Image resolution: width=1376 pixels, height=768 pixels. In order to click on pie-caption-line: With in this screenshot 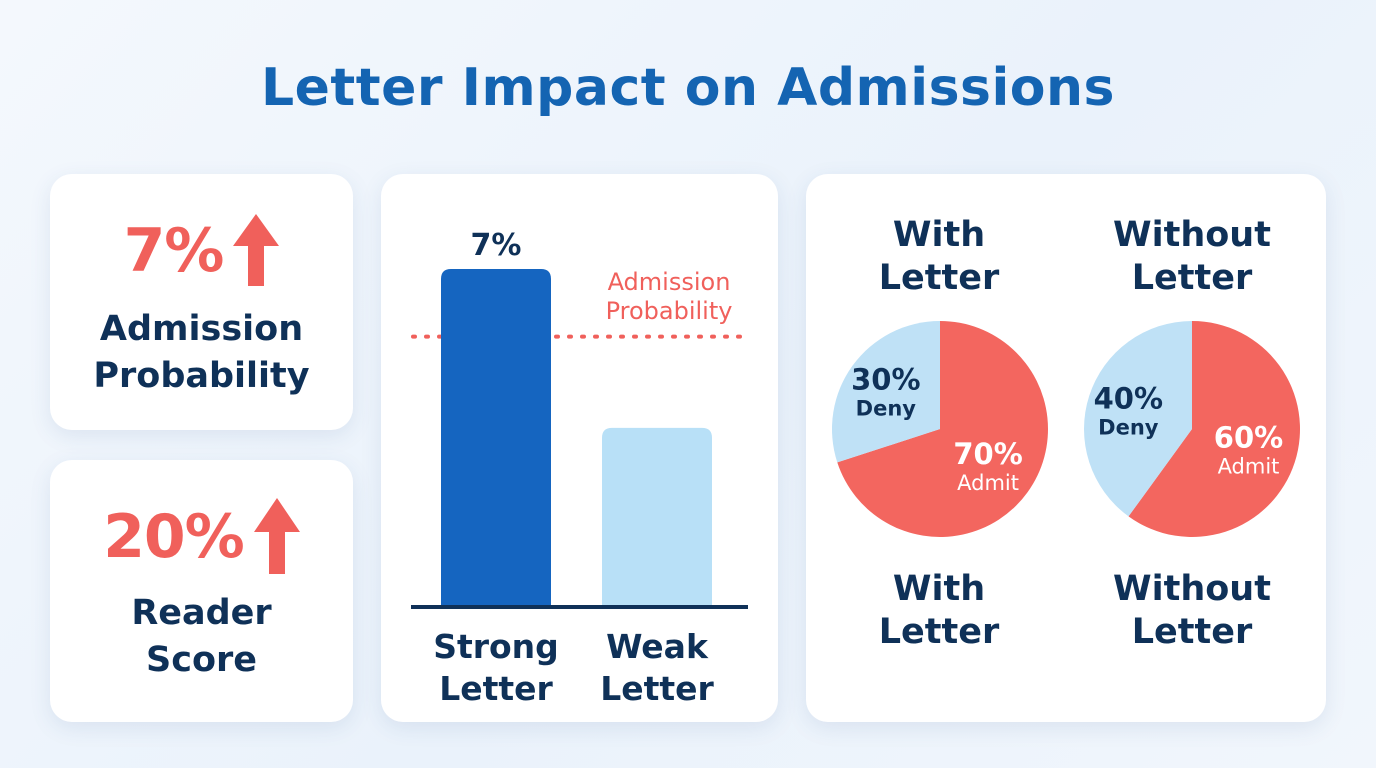, I will do `click(939, 589)`.